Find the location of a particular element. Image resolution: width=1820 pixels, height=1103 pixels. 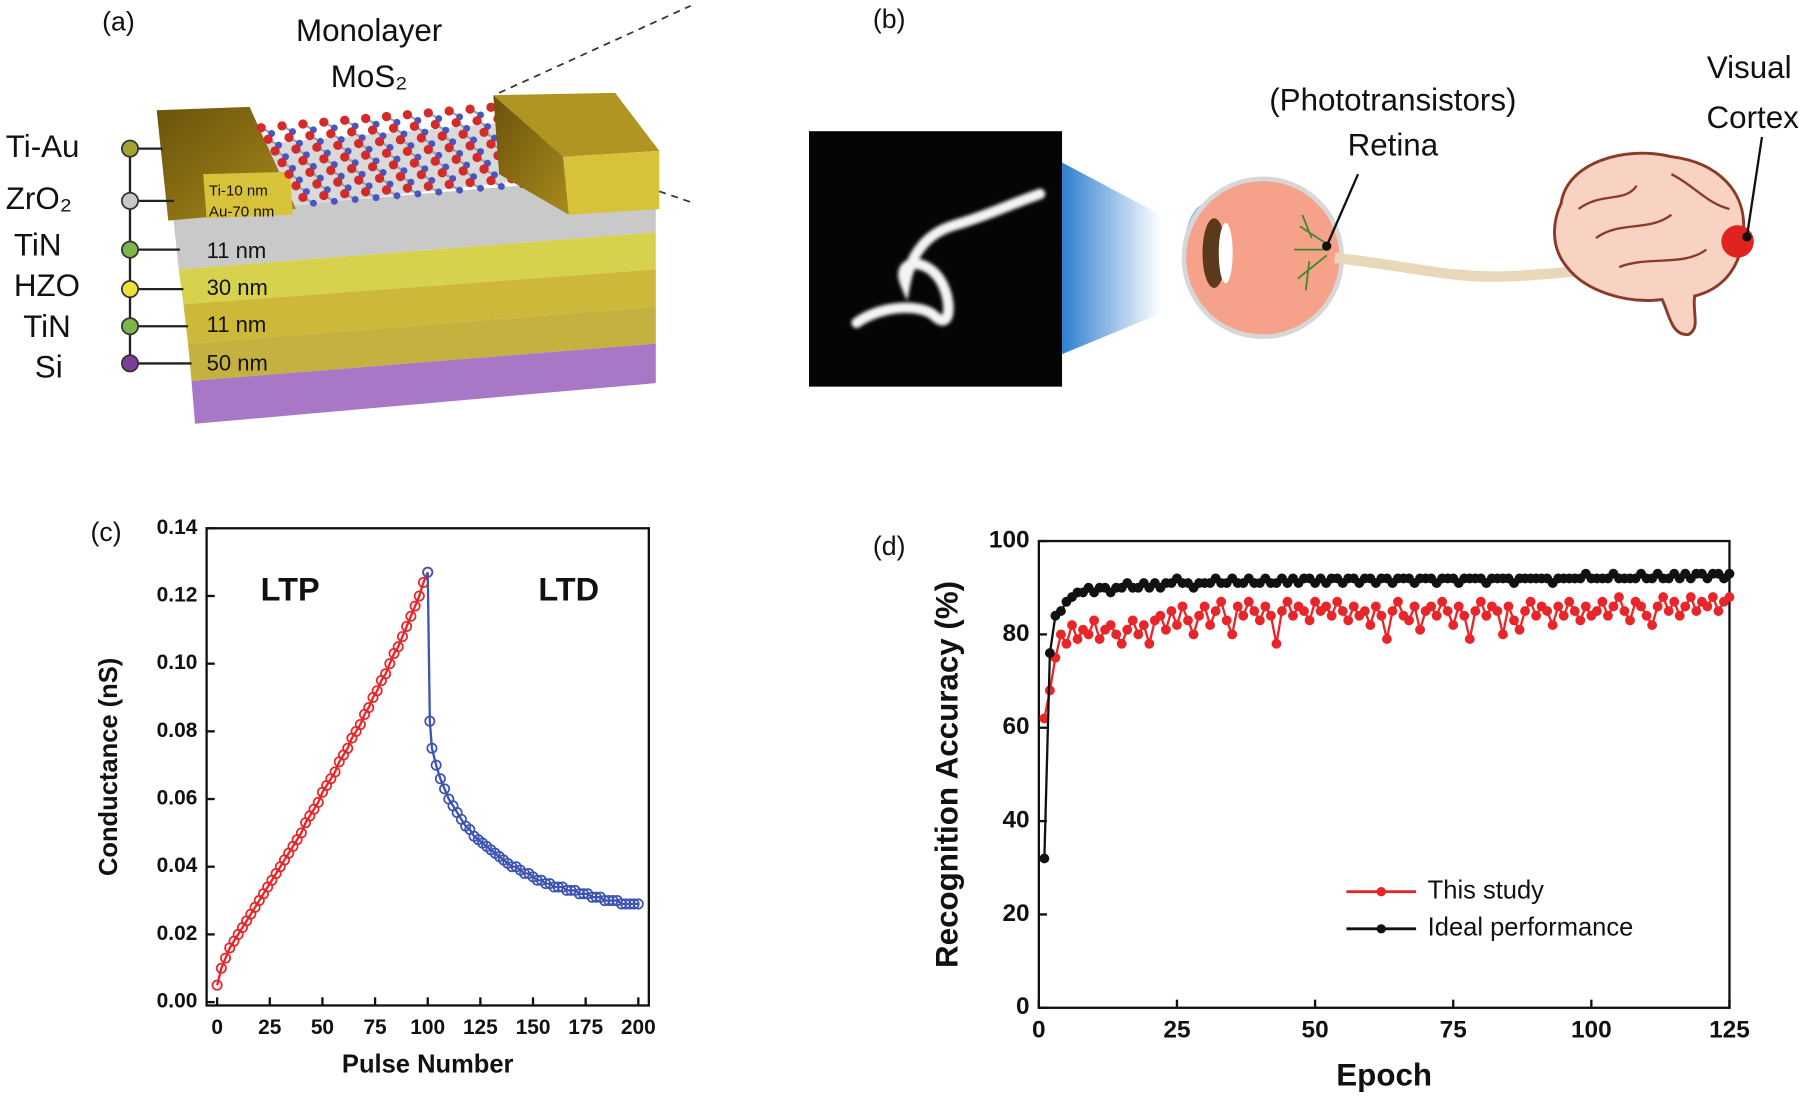

x-tick-label: 125 is located at coordinates (1729, 1029).